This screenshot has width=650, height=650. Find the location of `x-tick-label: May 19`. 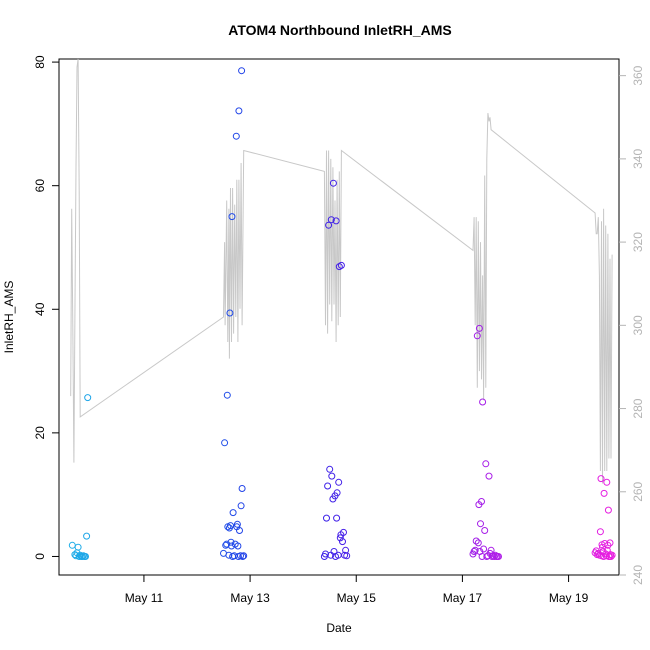

x-tick-label: May 19 is located at coordinates (569, 598).